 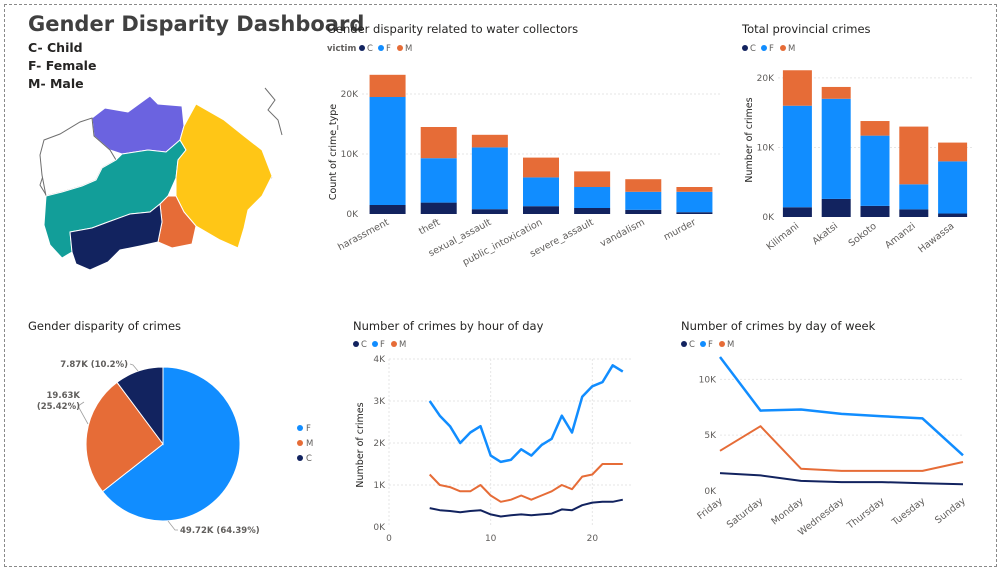 I want to click on pie-slice-m, so click(x=124, y=437).